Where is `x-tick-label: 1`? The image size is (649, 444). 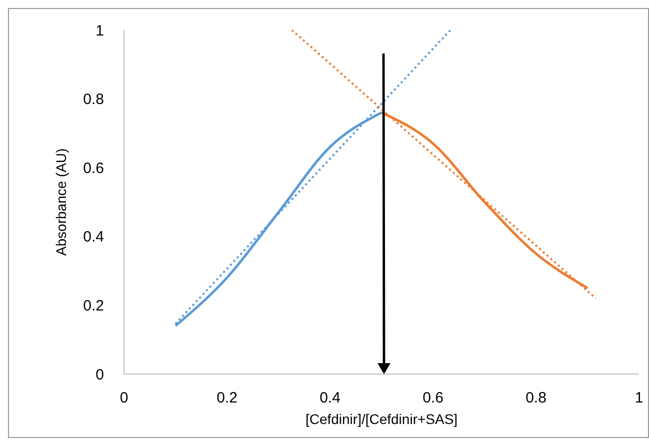 x-tick-label: 1 is located at coordinates (639, 398).